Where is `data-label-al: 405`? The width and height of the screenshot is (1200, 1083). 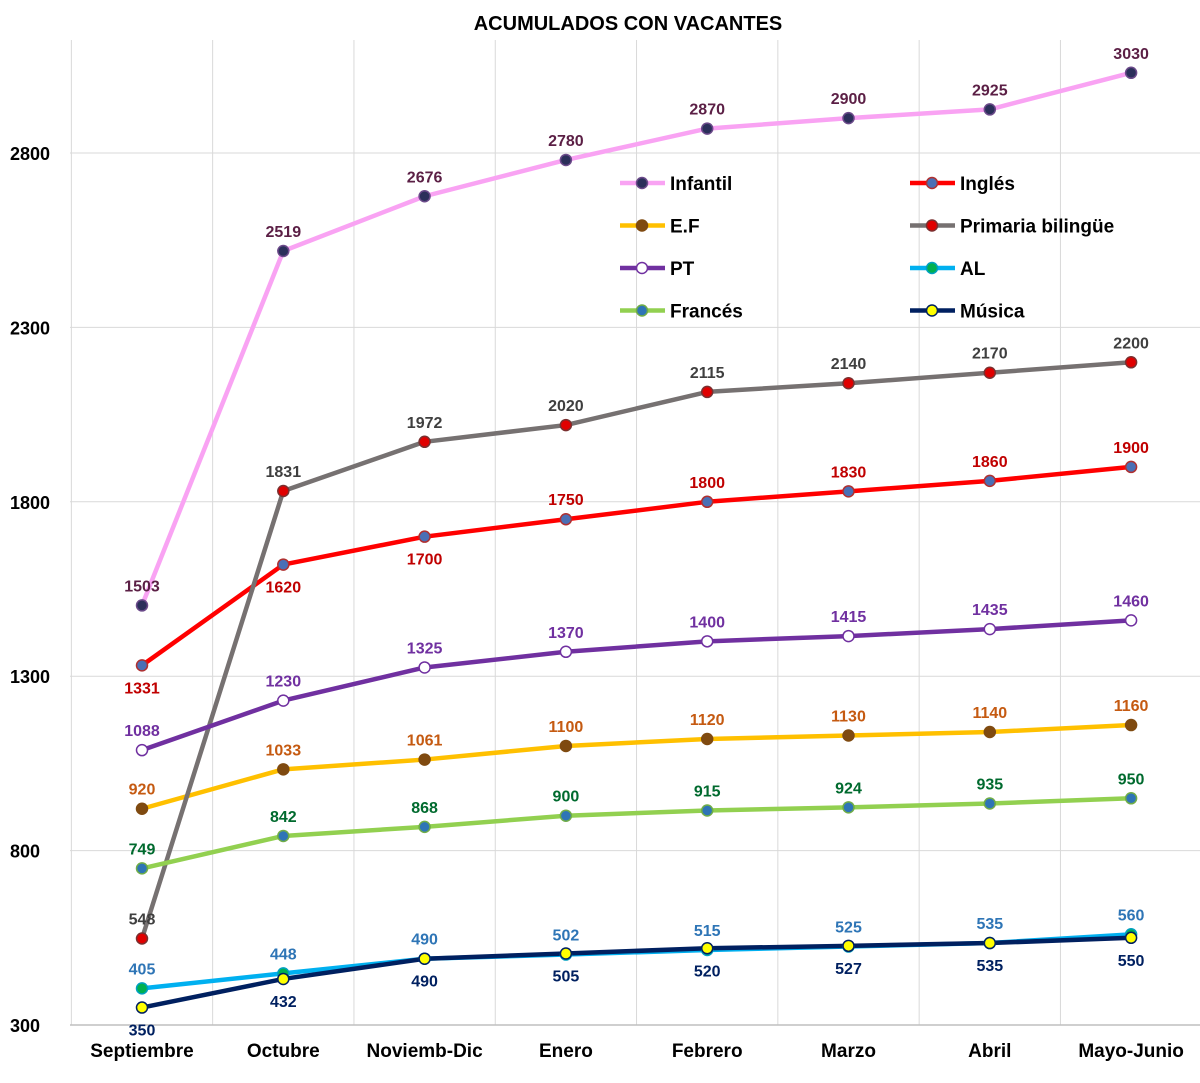
data-label-al: 405 is located at coordinates (142, 969).